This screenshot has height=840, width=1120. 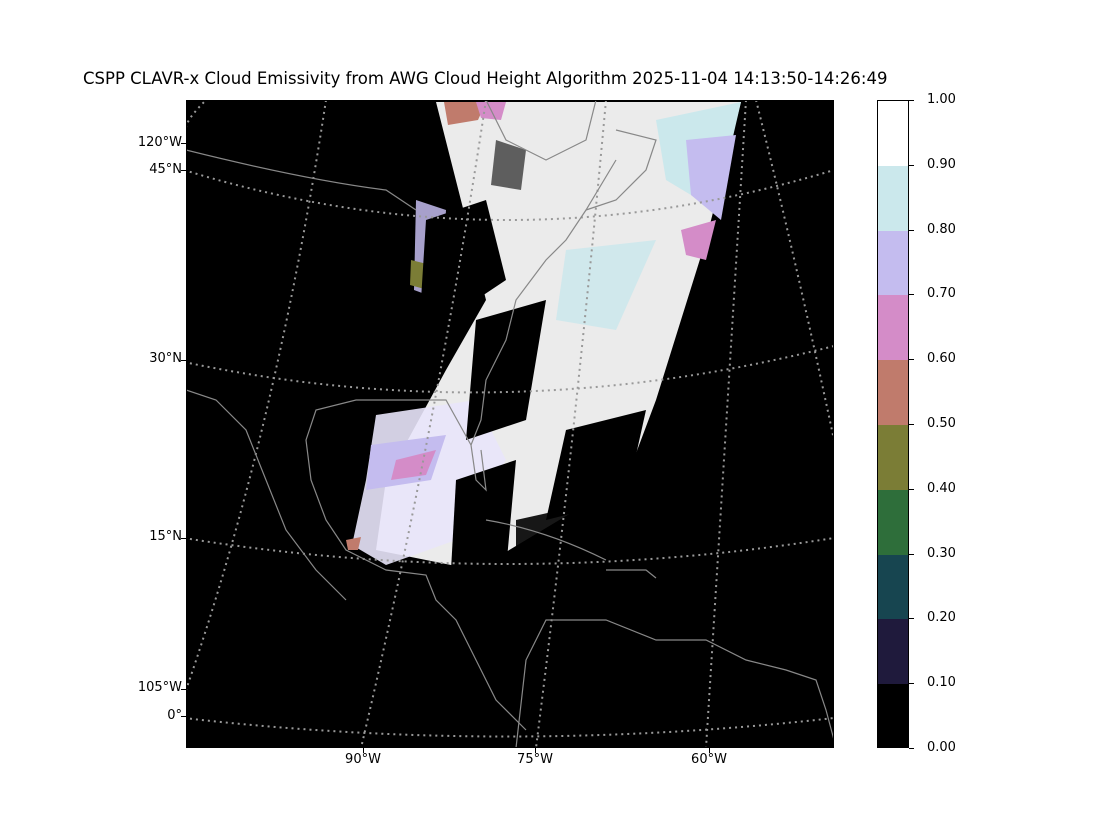 I want to click on lat-label: 120°W, so click(x=159, y=142).